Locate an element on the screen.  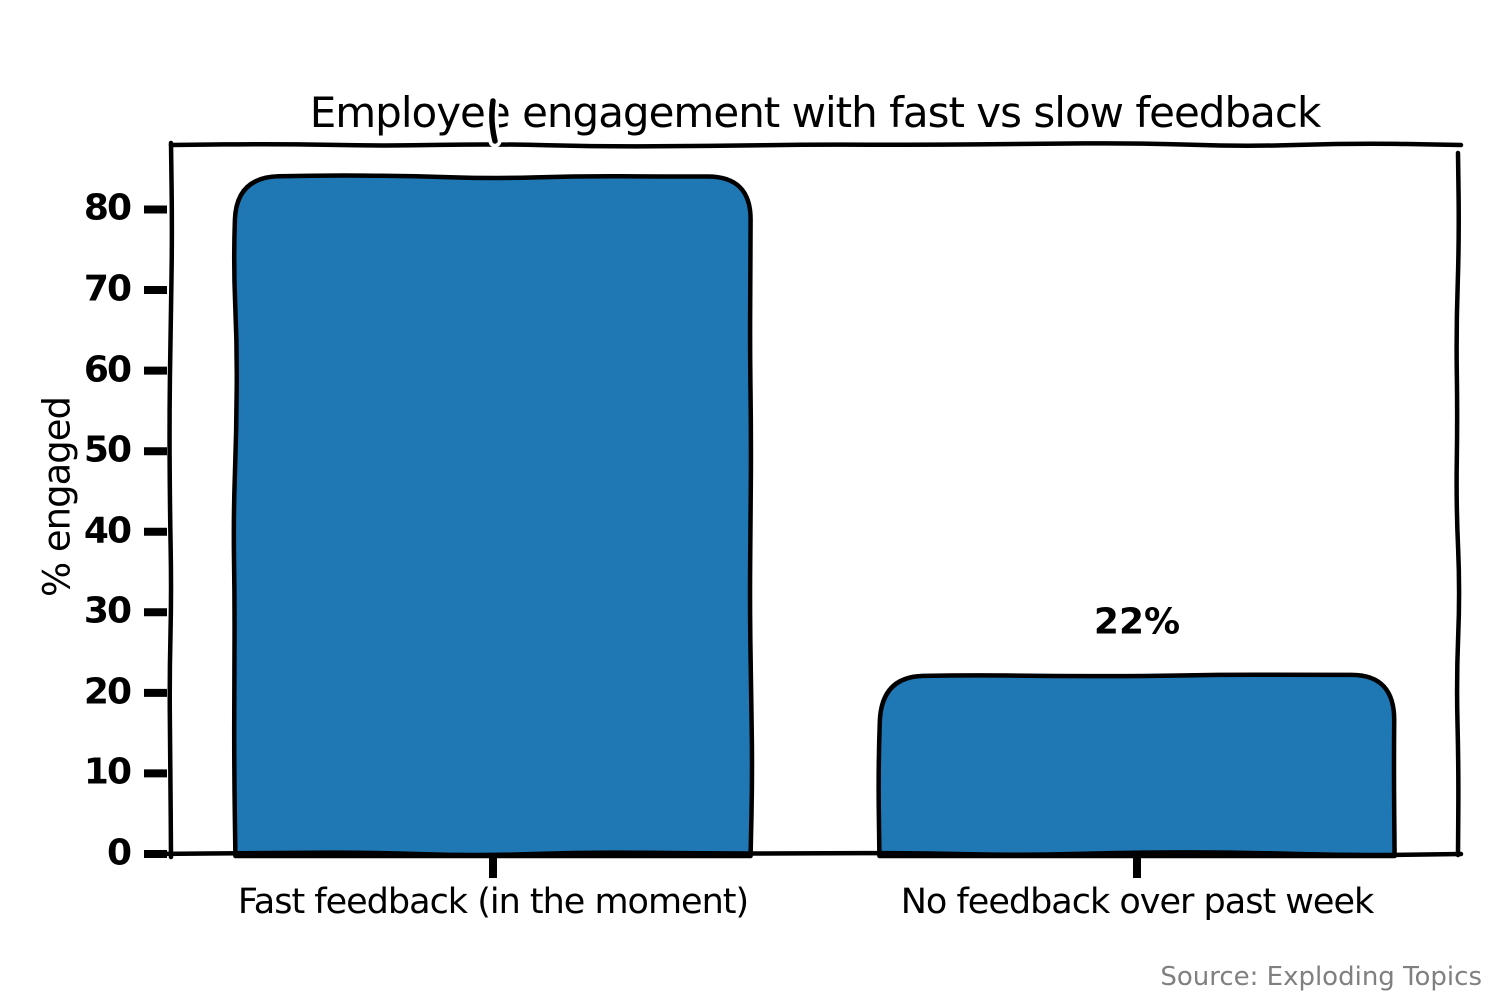
y-tick-label-70: 70 is located at coordinates (107, 289).